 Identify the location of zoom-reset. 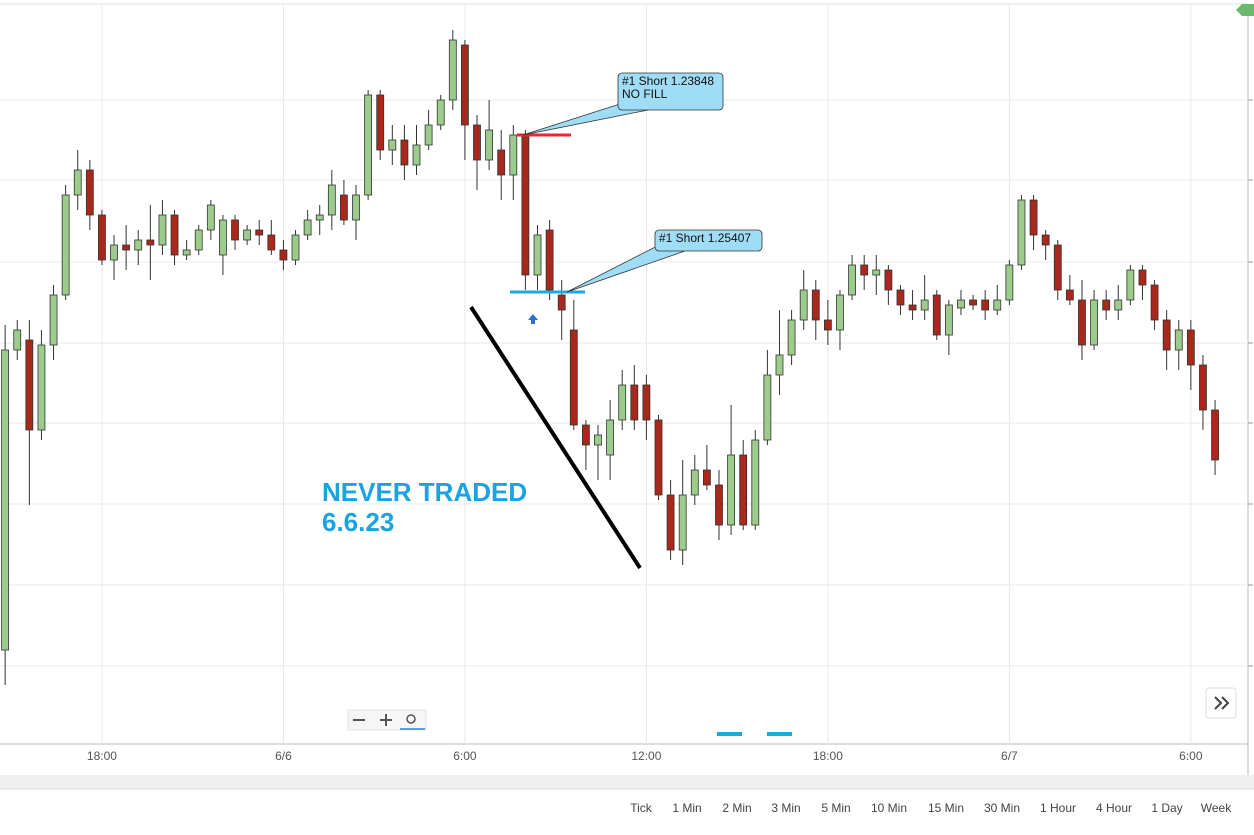
(411, 719).